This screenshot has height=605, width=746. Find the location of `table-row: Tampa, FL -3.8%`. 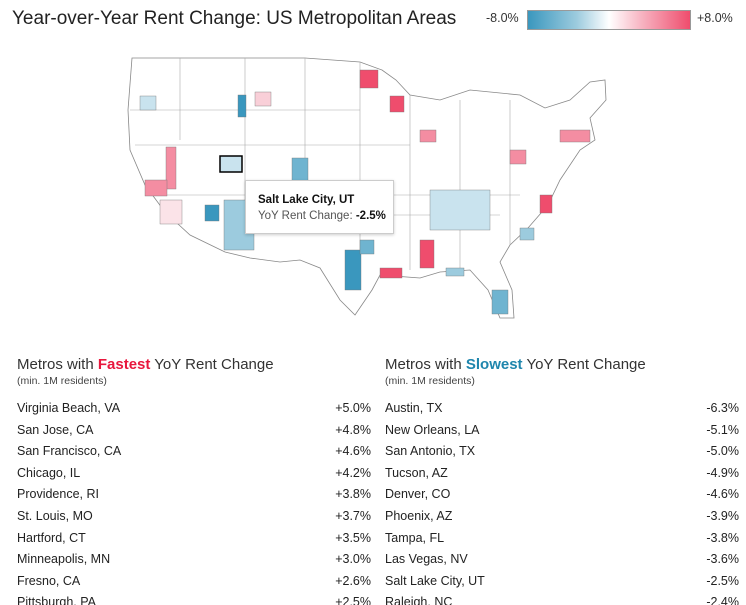

table-row: Tampa, FL -3.8% is located at coordinates (562, 542).